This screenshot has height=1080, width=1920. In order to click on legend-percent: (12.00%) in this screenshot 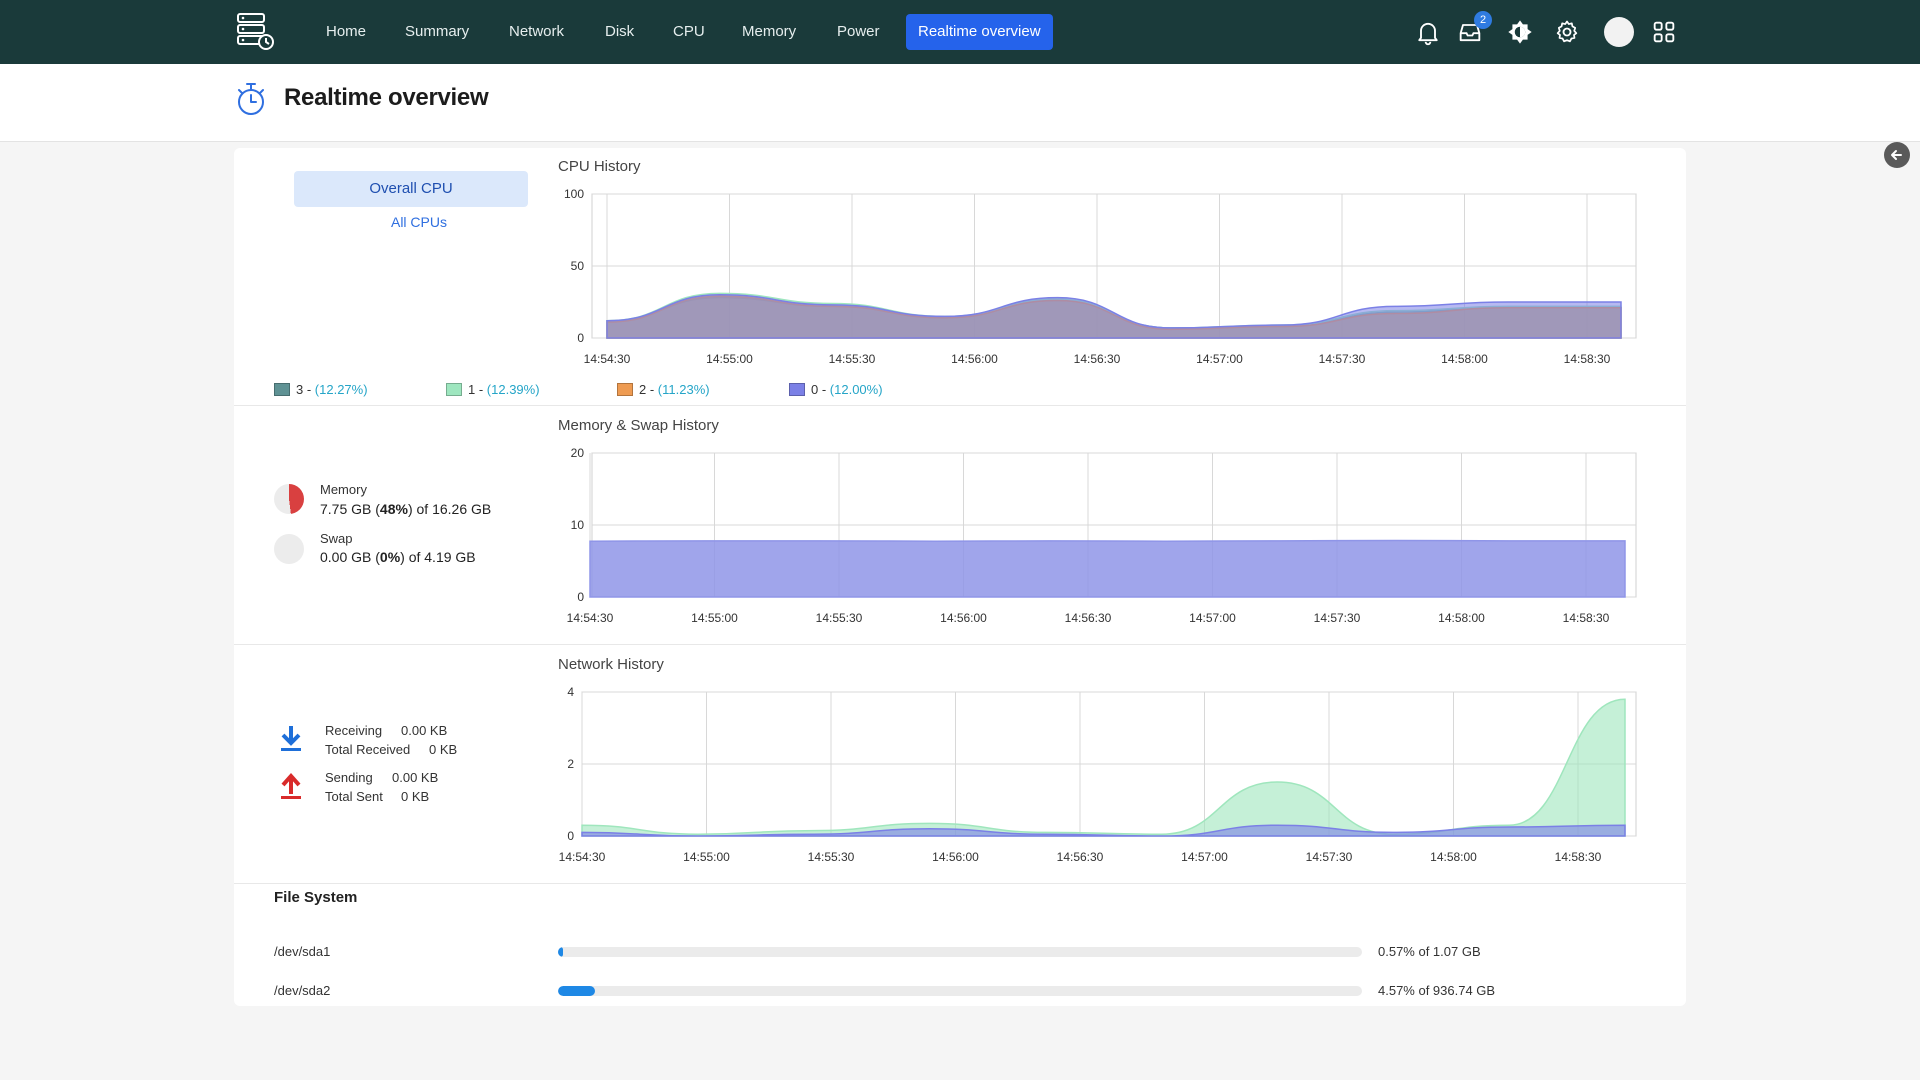, I will do `click(856, 389)`.